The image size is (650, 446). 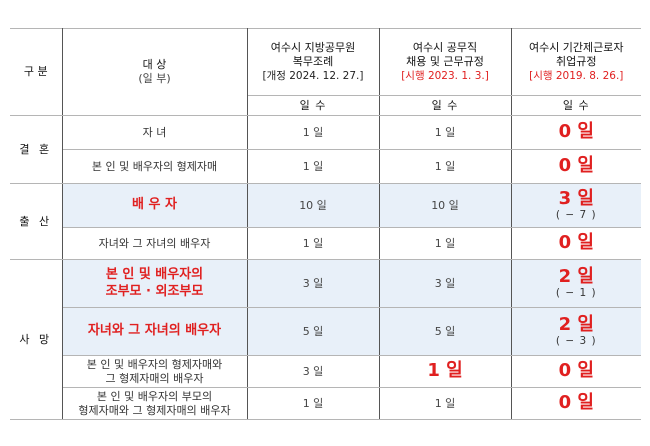 What do you see at coordinates (154, 275) in the screenshot?
I see `subject-line1: 본 인 및 배우자의` at bounding box center [154, 275].